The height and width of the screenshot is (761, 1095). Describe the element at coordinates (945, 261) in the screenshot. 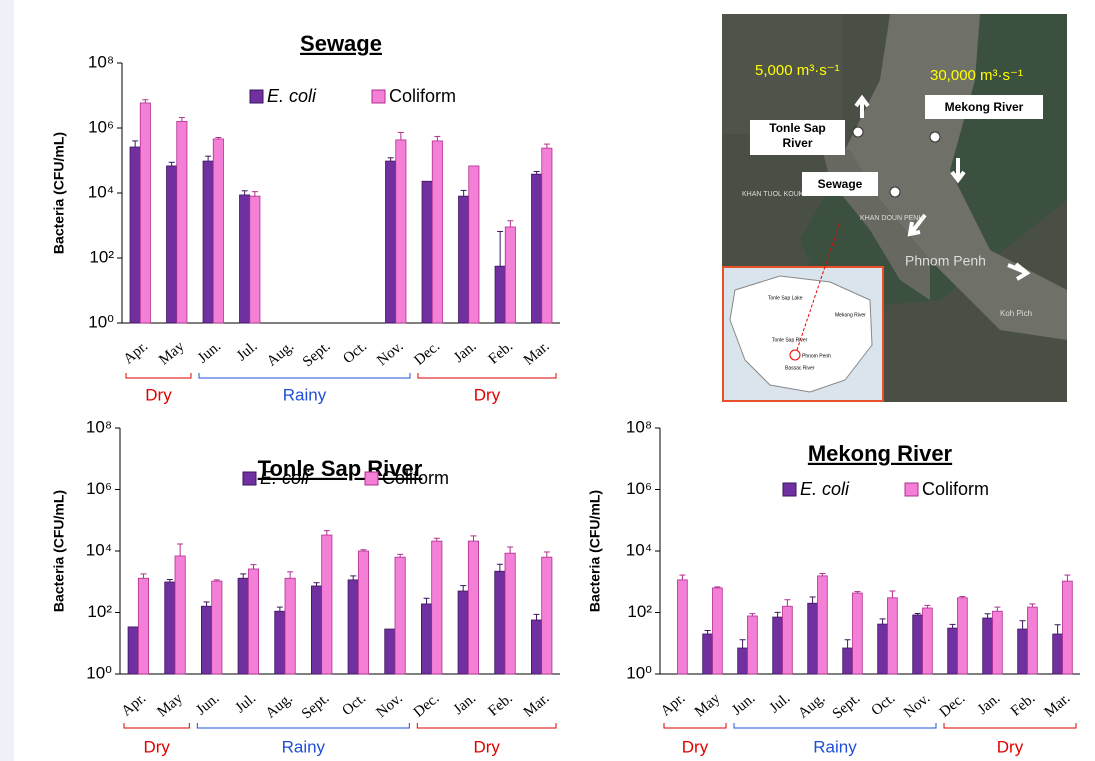

I see `place-label: Phnom Penh` at that location.